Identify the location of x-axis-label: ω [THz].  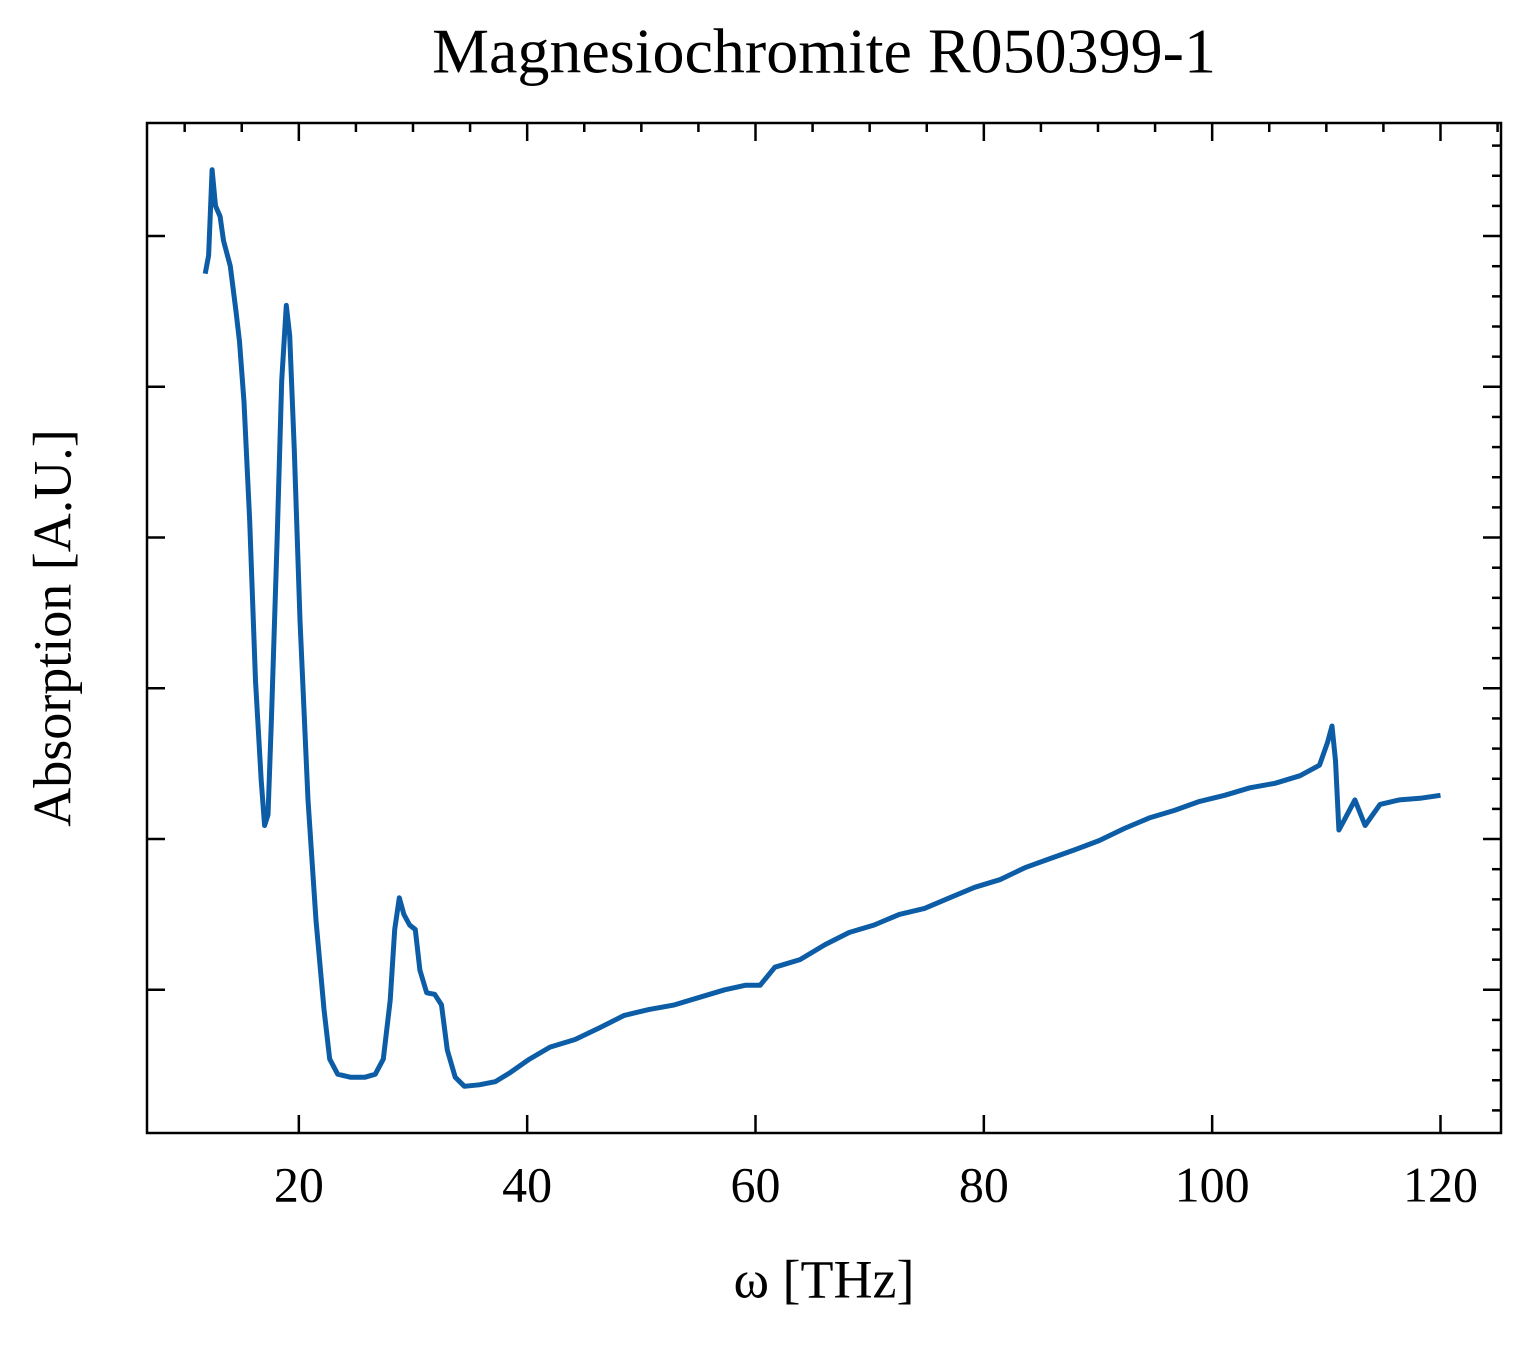
(824, 1279).